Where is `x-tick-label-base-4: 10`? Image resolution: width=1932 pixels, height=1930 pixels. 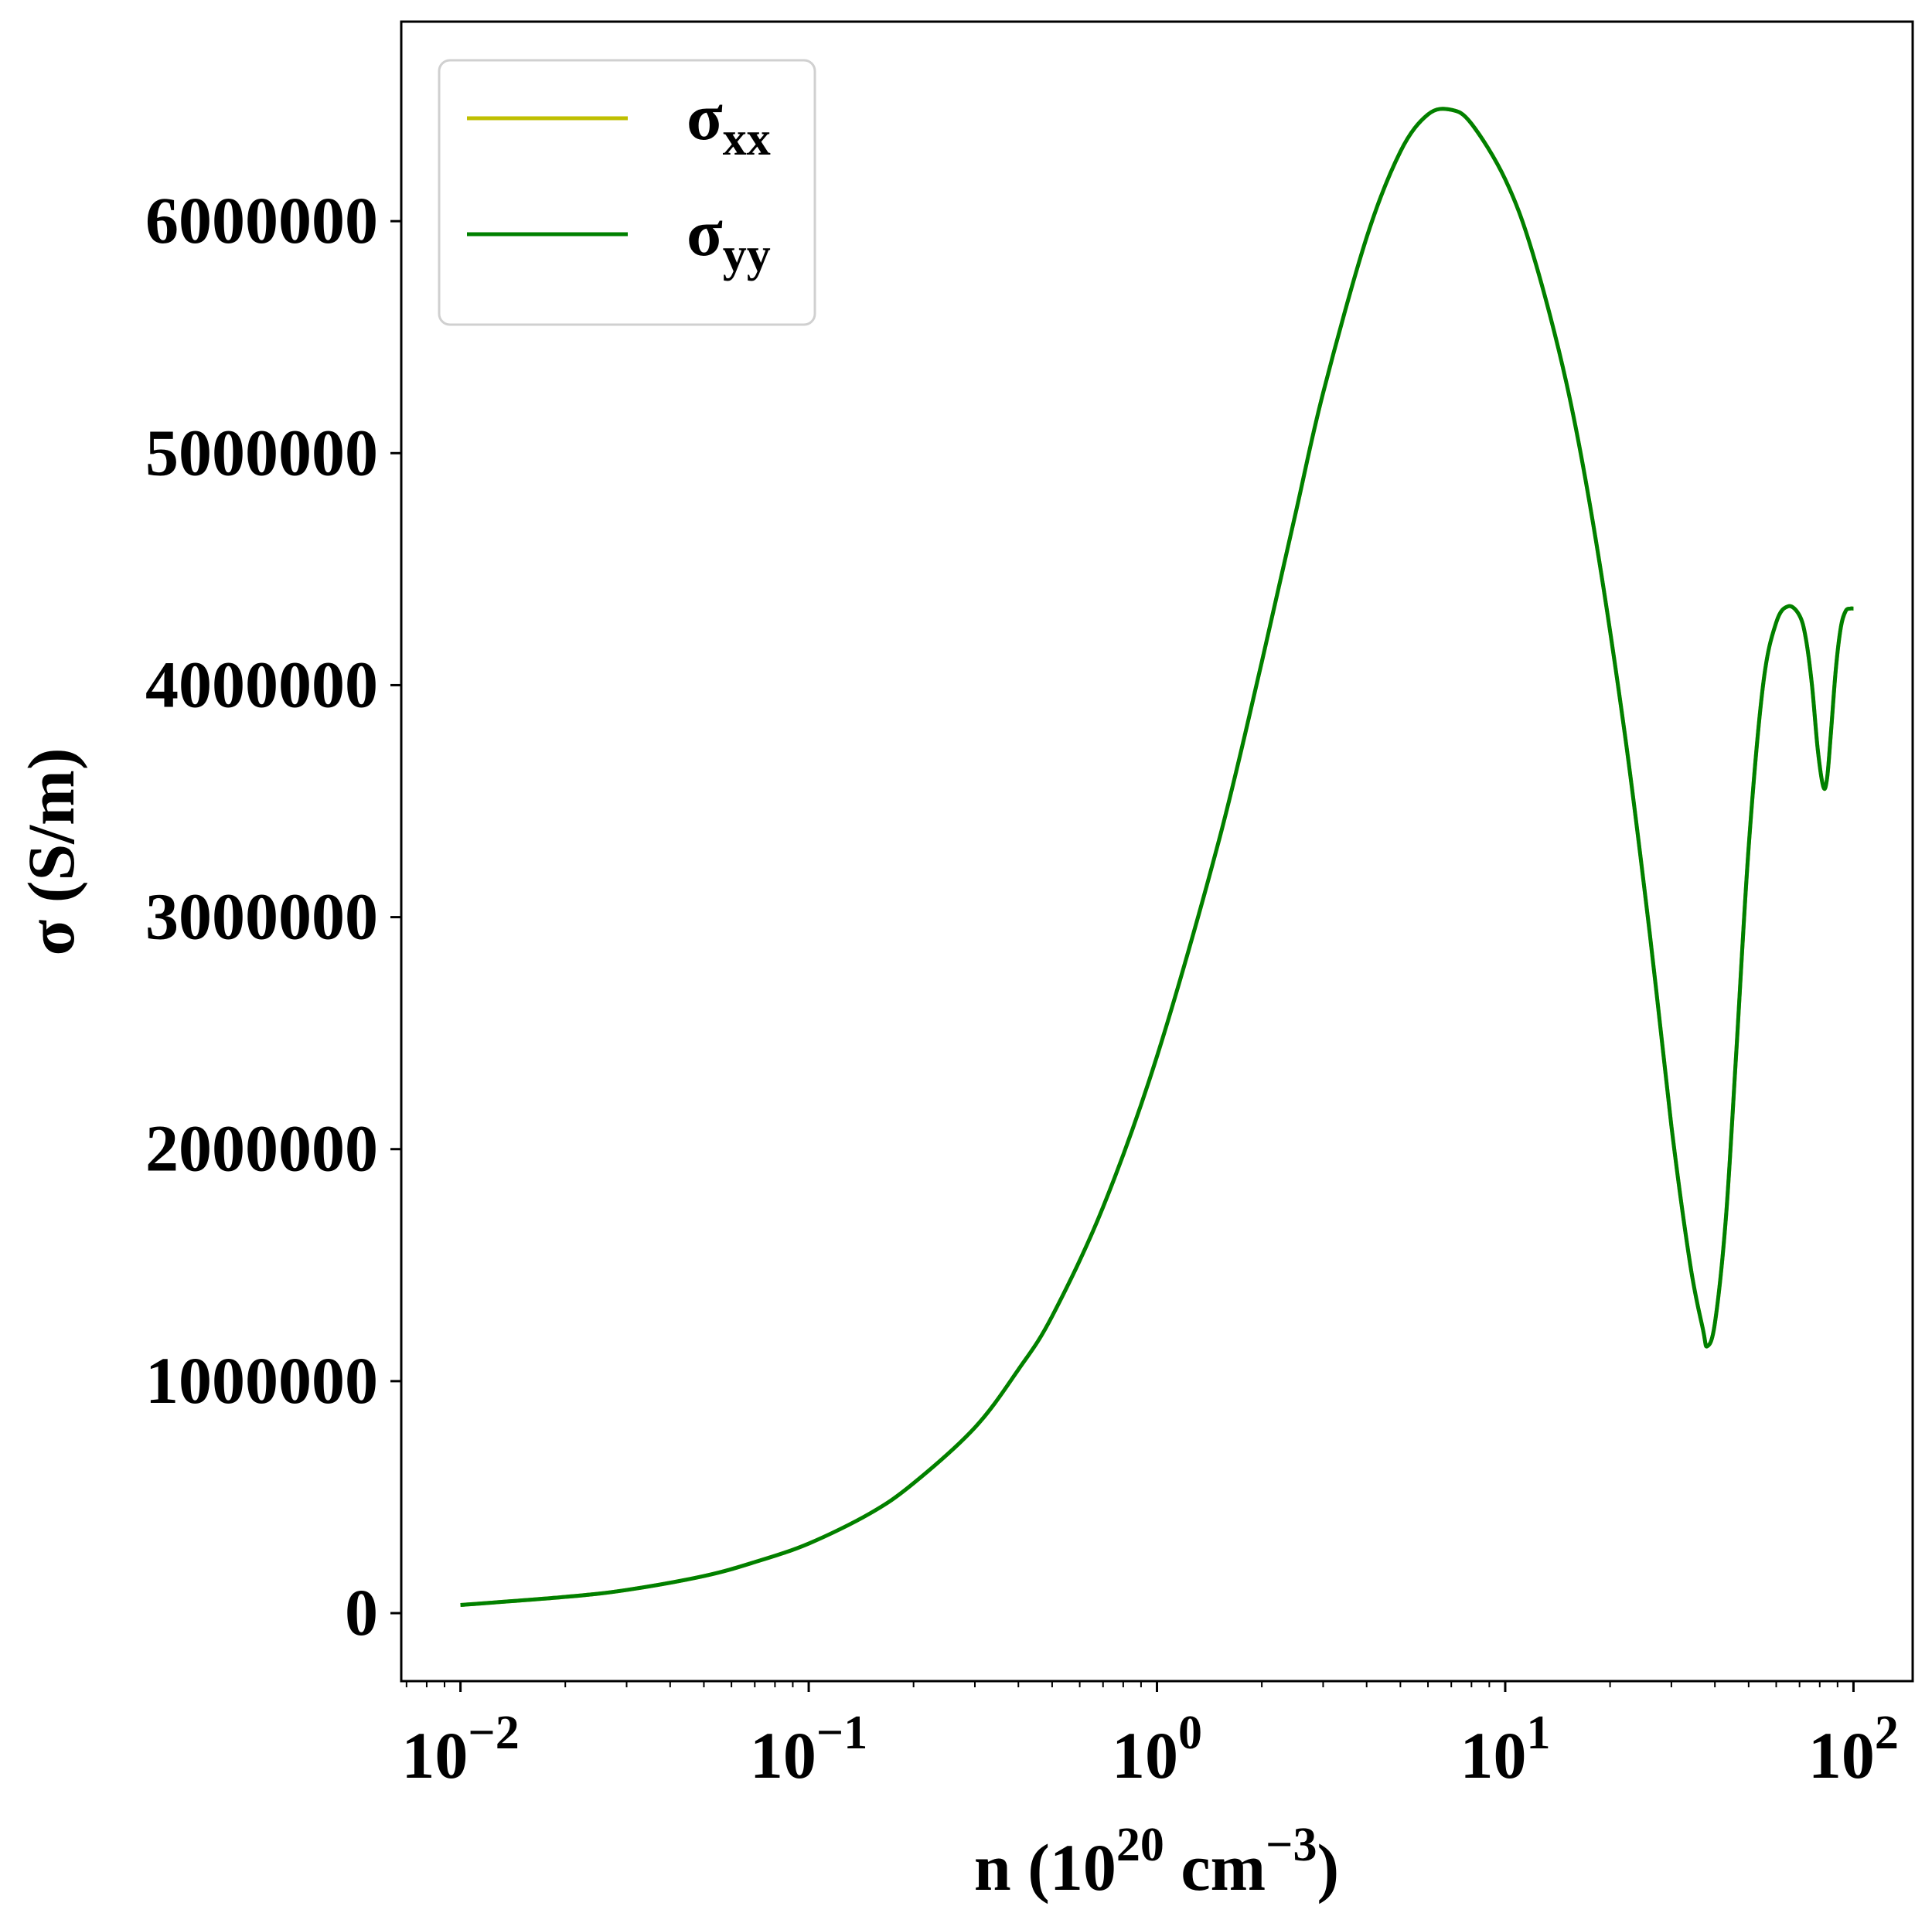 x-tick-label-base-4: 10 is located at coordinates (1842, 1755).